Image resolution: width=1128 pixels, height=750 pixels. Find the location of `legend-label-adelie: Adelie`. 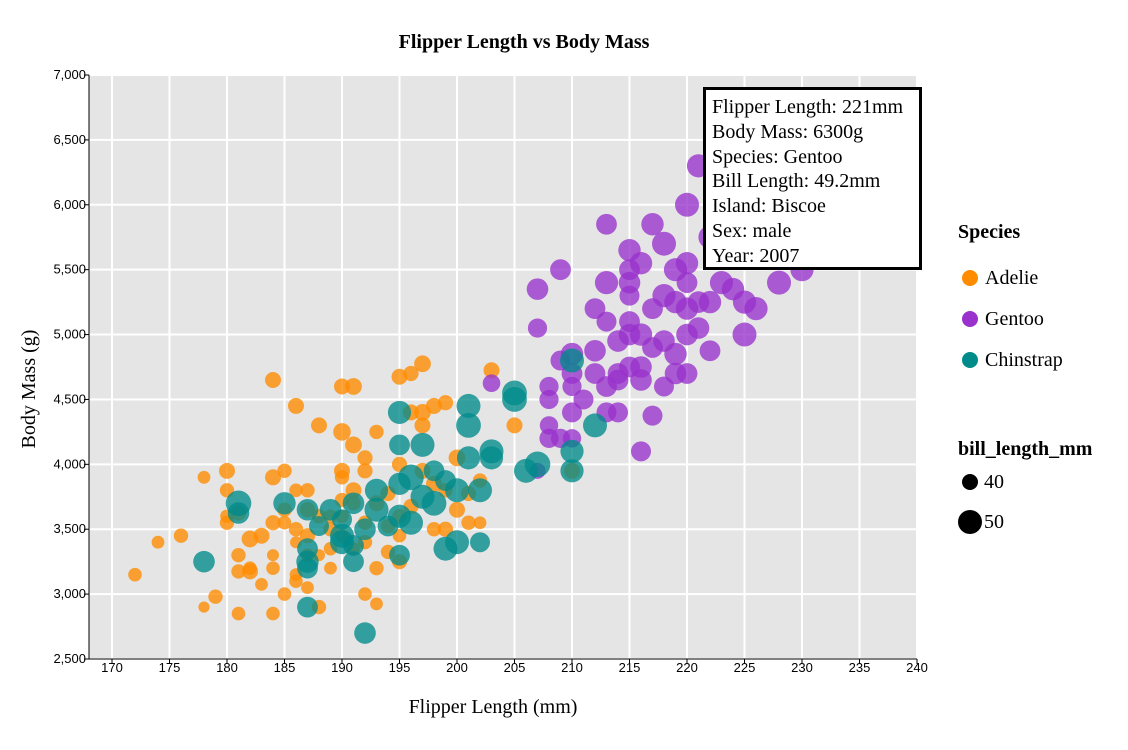

legend-label-adelie: Adelie is located at coordinates (1011, 278).